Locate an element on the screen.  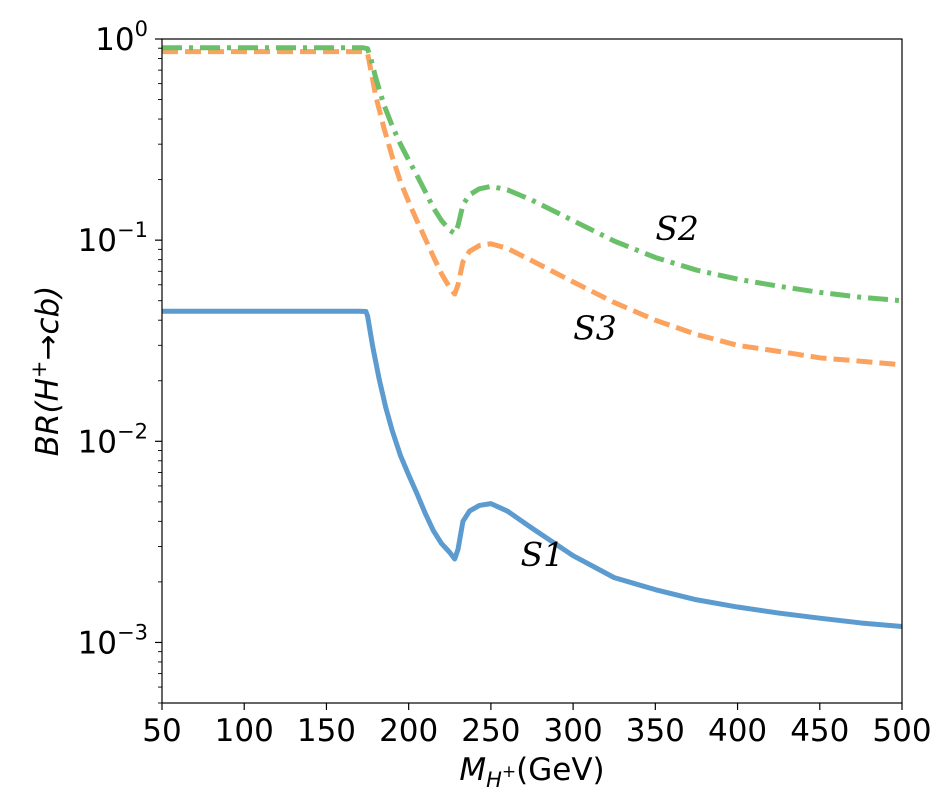
x-tick-label: 100 is located at coordinates (244, 731).